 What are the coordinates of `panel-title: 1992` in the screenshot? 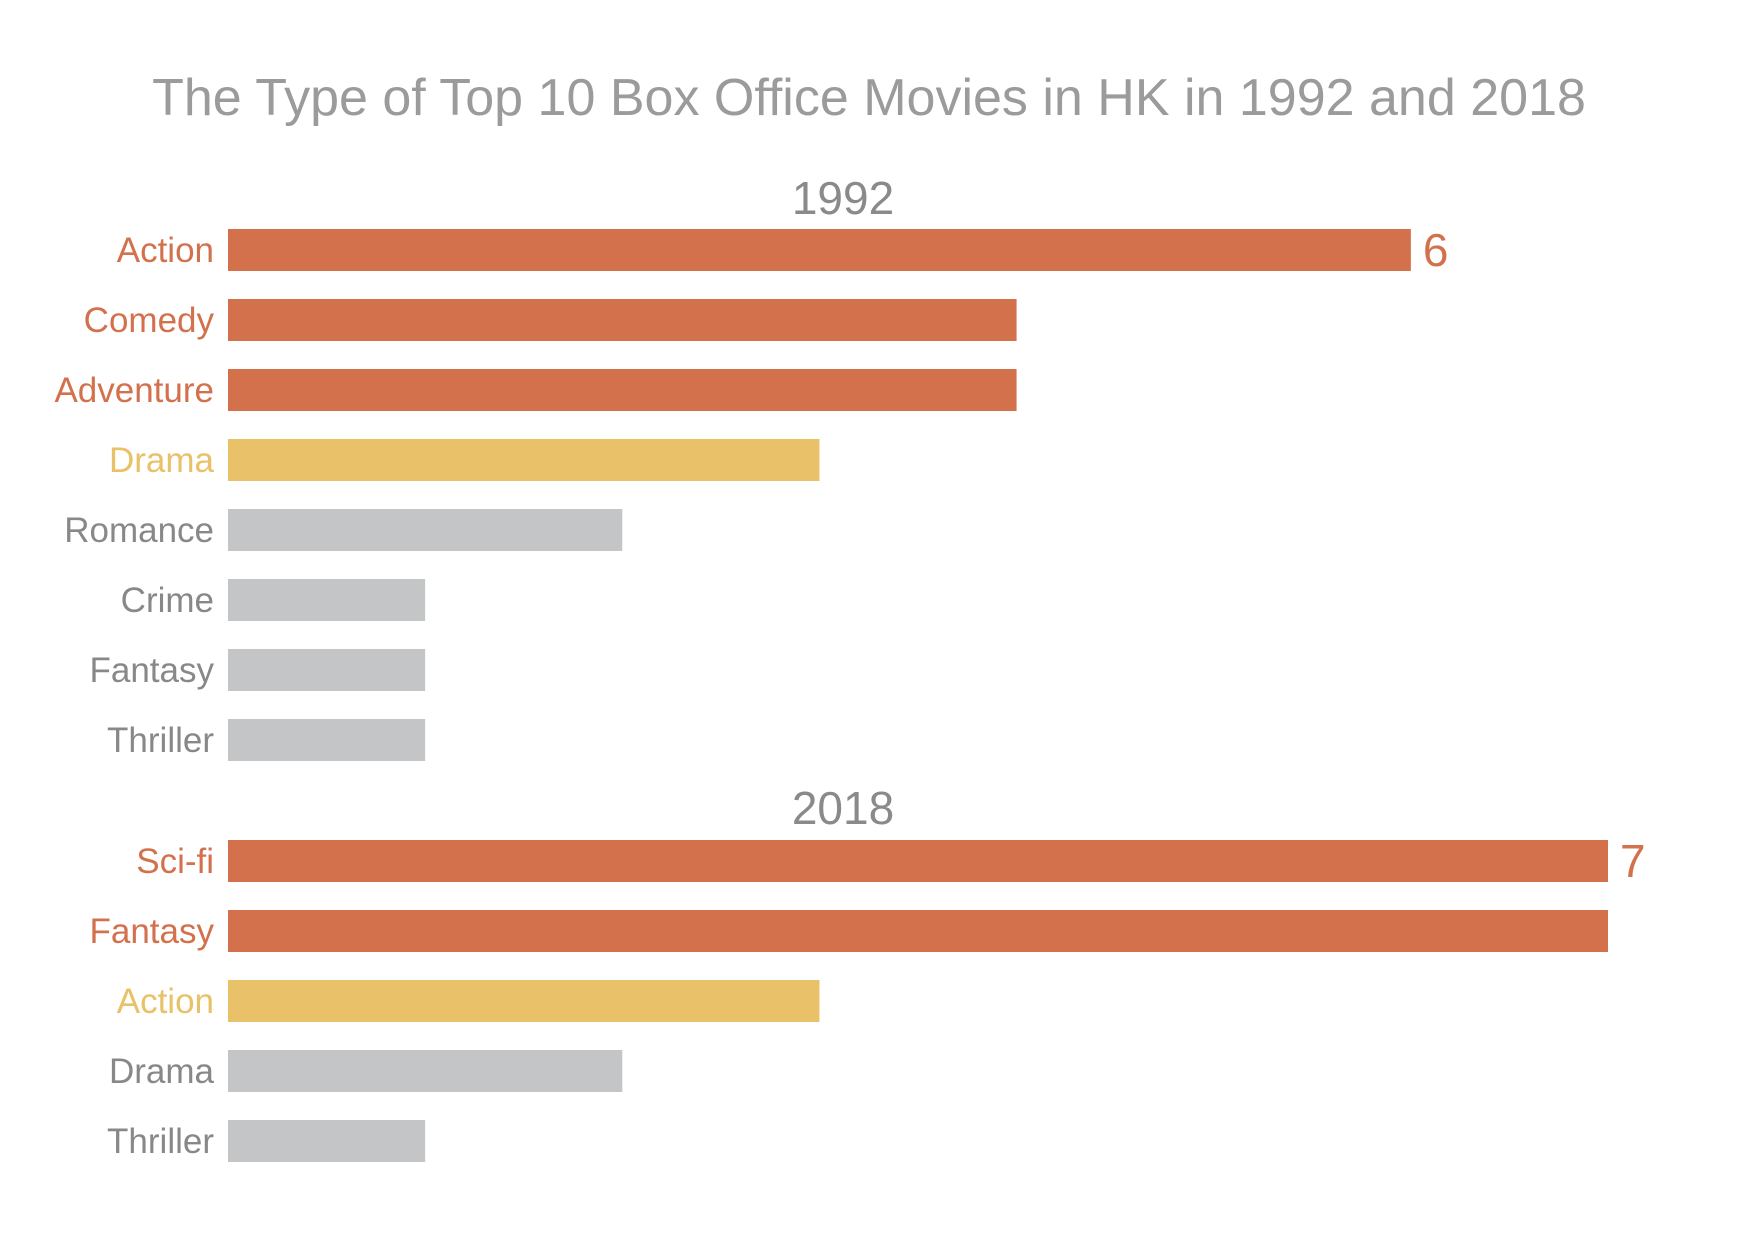 It's located at (843, 198).